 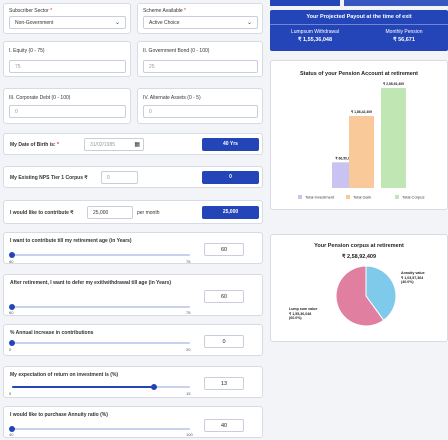 I want to click on subscriber-sector-label: Subscriber Sector *, so click(x=31, y=11).